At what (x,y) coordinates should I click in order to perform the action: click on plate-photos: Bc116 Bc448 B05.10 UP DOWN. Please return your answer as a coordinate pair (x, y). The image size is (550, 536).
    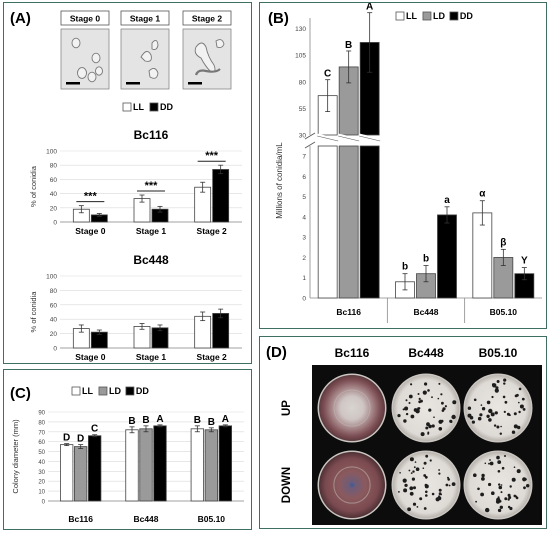
    Looking at the image, I should click on (407, 433).